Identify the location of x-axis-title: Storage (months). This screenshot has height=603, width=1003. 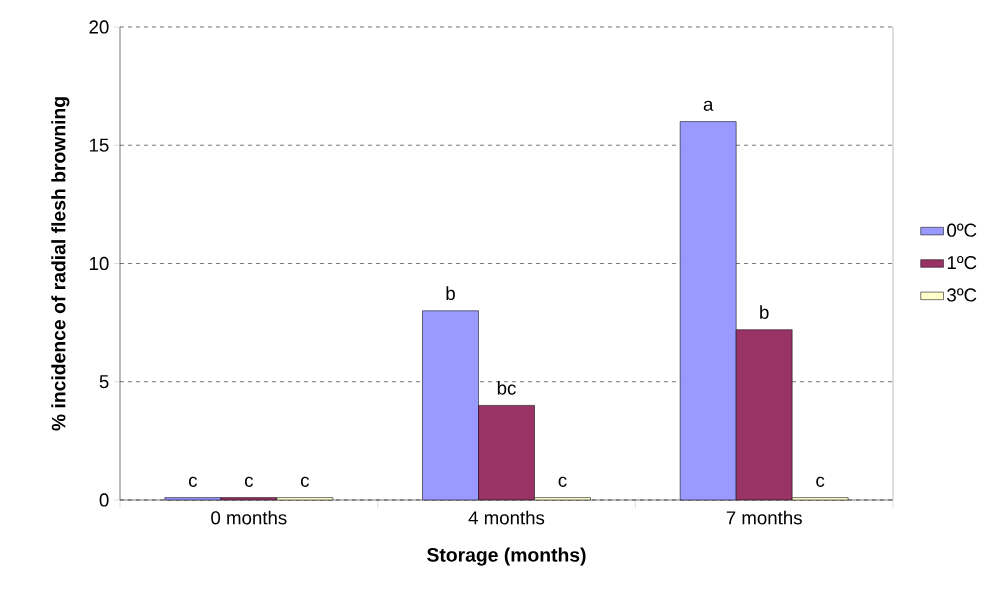
(506, 556).